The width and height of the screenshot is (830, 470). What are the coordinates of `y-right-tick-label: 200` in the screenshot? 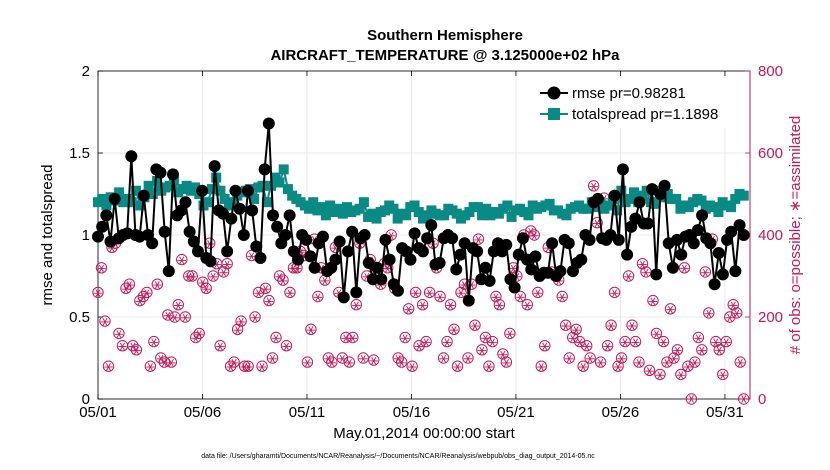 It's located at (770, 317).